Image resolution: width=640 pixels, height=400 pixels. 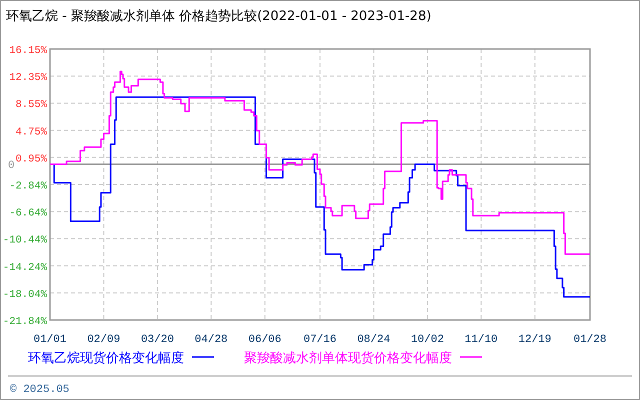 What do you see at coordinates (28, 78) in the screenshot?
I see `y-tick-label: 12.35%` at bounding box center [28, 78].